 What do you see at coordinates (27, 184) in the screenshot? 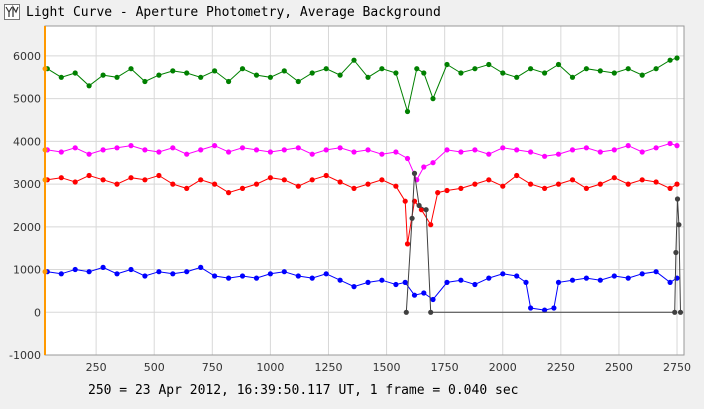
I see `y-tick-label: 3000` at bounding box center [27, 184].